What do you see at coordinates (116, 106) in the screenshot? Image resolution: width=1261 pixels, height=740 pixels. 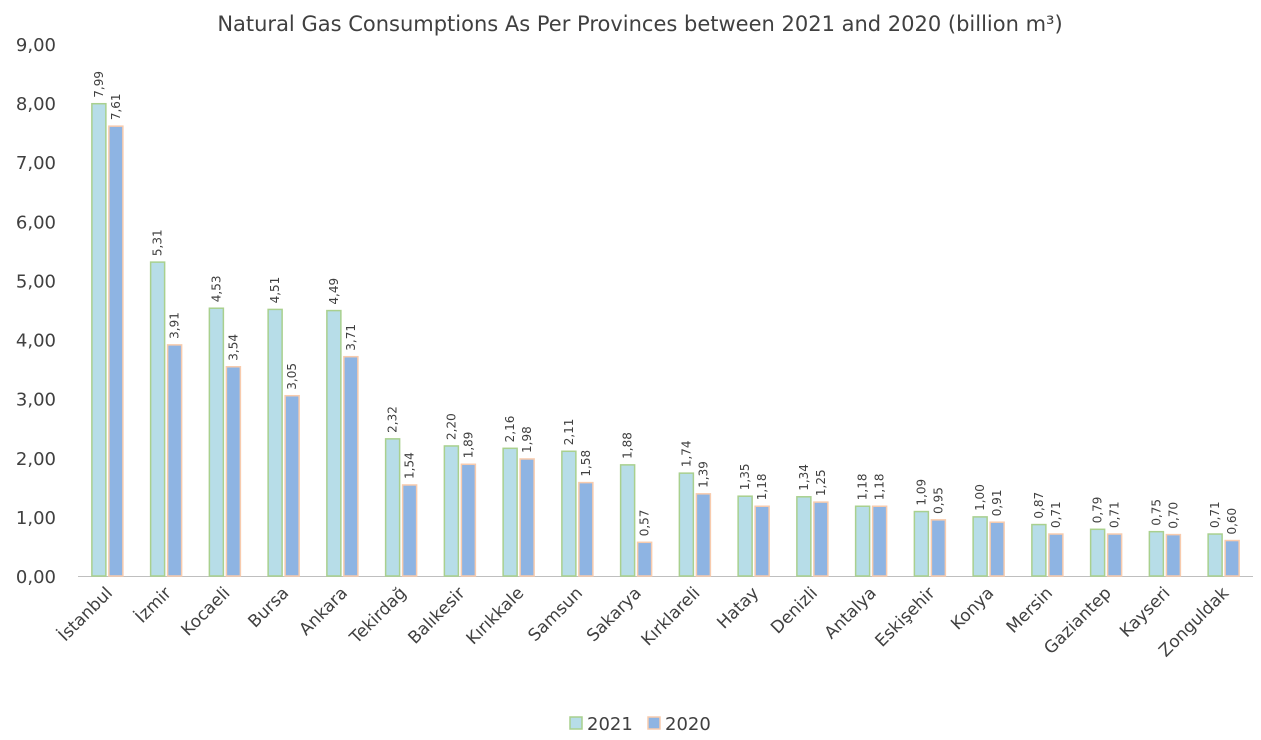 I see `data-label-2020-0: 7,61` at bounding box center [116, 106].